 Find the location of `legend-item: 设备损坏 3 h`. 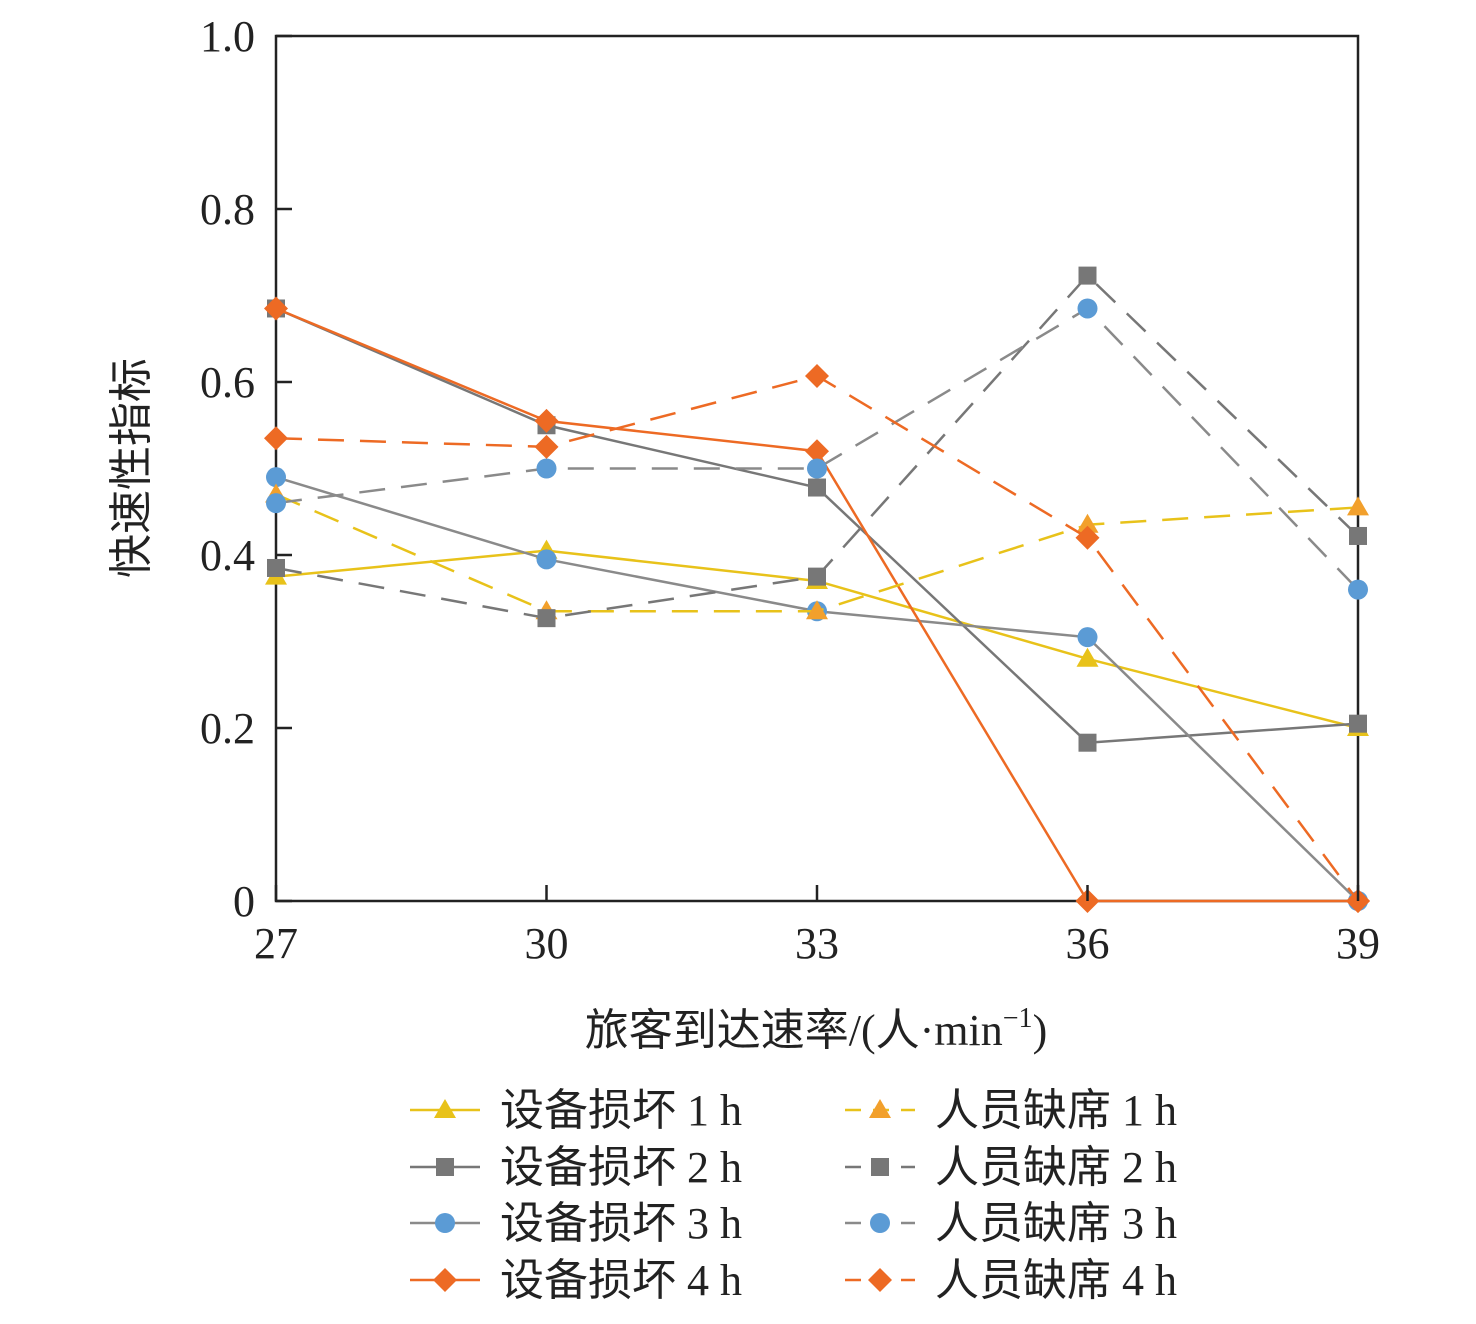

legend-item: 设备损坏 3 h is located at coordinates (576, 1223).